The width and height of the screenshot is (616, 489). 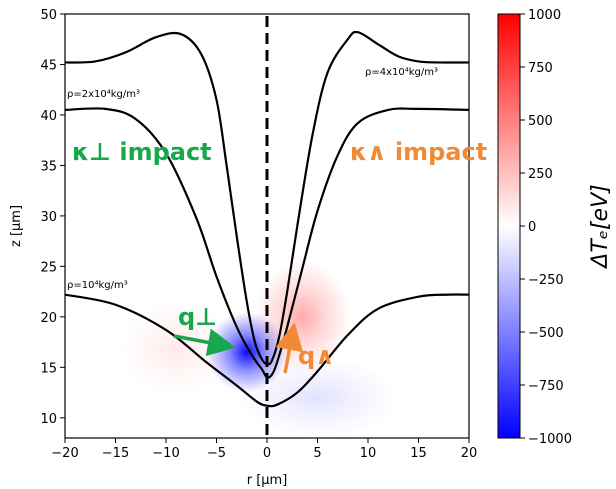 I want to click on x-tick-label: −10, so click(x=165, y=453).